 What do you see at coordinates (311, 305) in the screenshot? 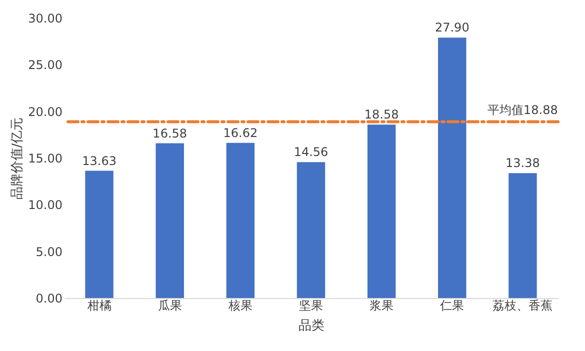
I see `x-tick-label: 坚果` at bounding box center [311, 305].